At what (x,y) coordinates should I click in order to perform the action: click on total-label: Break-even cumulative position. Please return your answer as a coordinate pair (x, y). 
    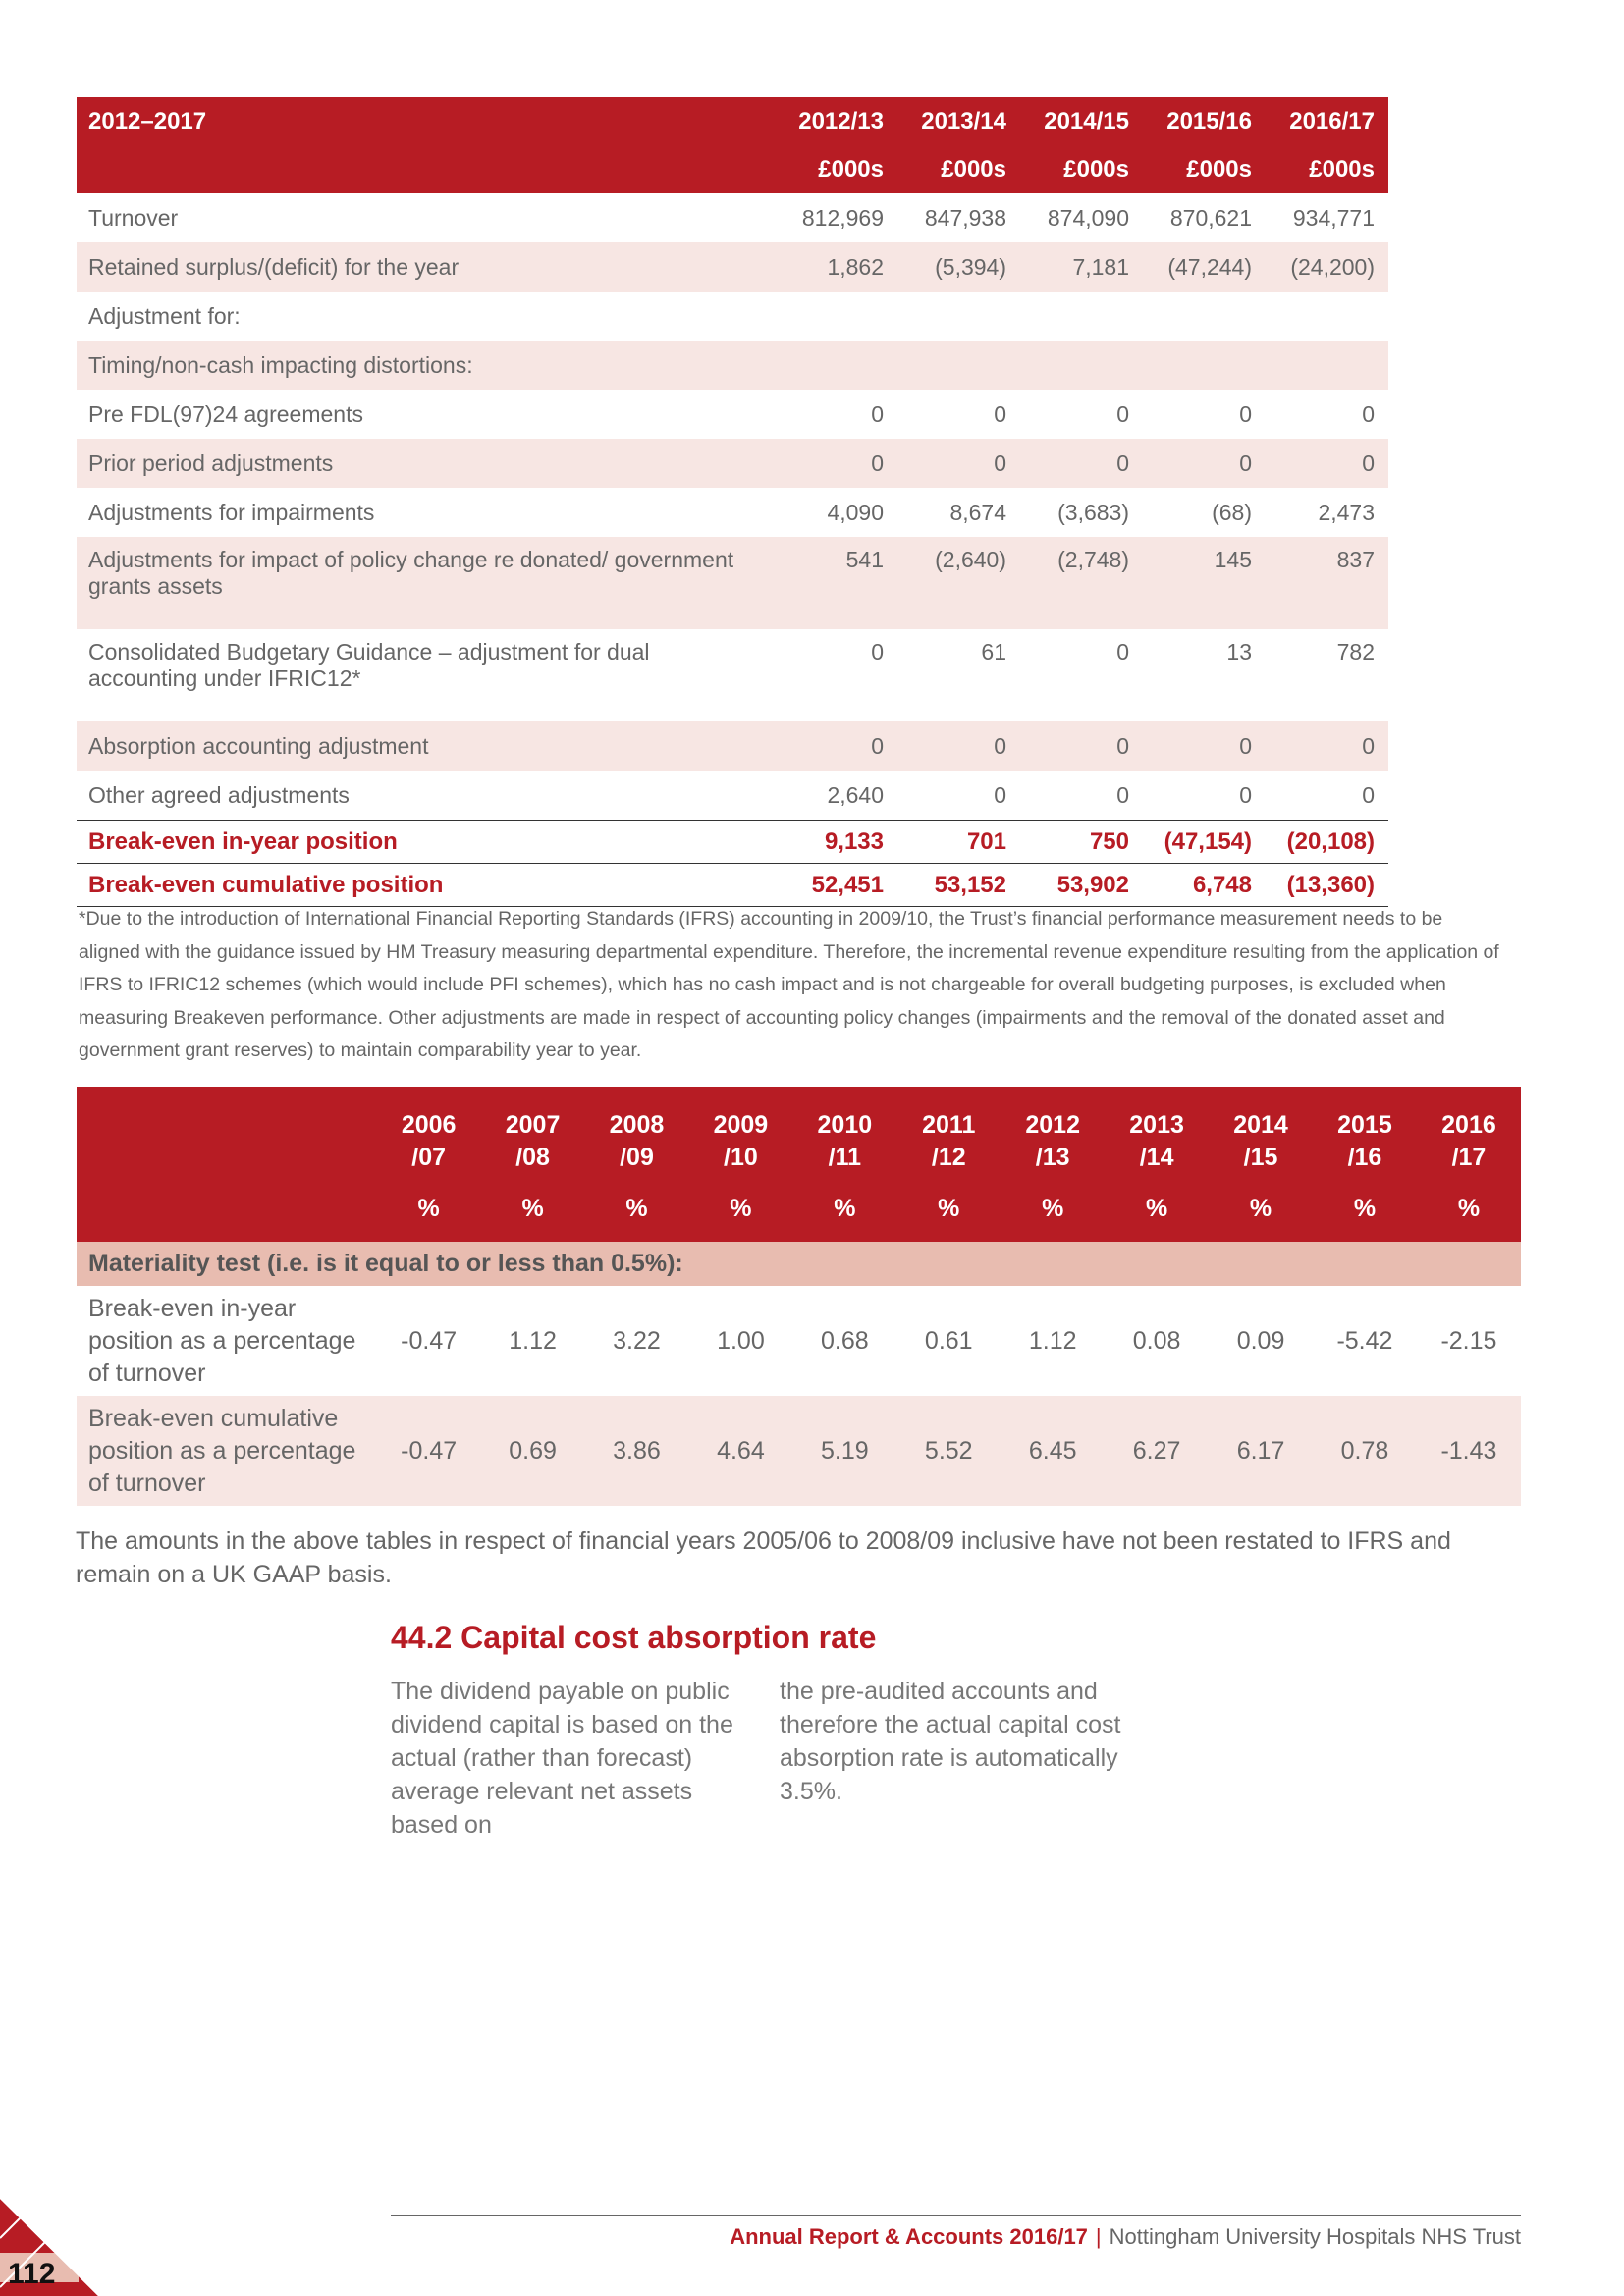
    Looking at the image, I should click on (426, 885).